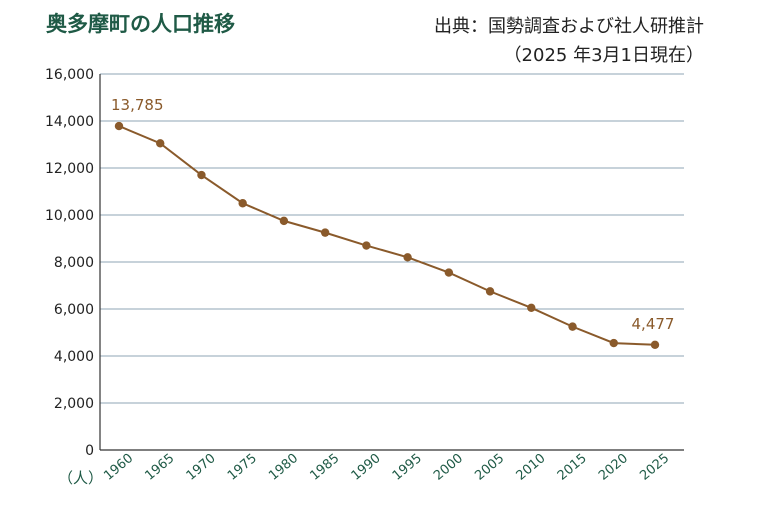  What do you see at coordinates (653, 324) in the screenshot?
I see `data-label: 4,477` at bounding box center [653, 324].